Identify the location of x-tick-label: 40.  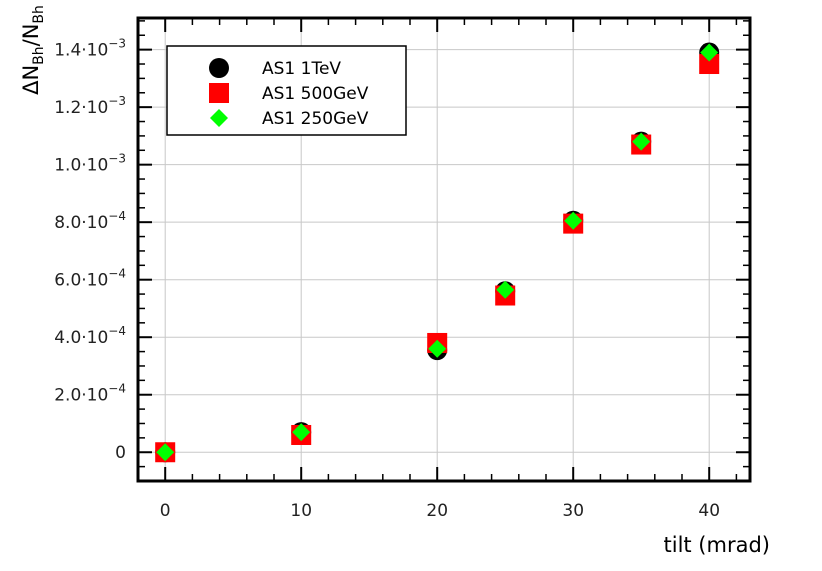
(709, 511).